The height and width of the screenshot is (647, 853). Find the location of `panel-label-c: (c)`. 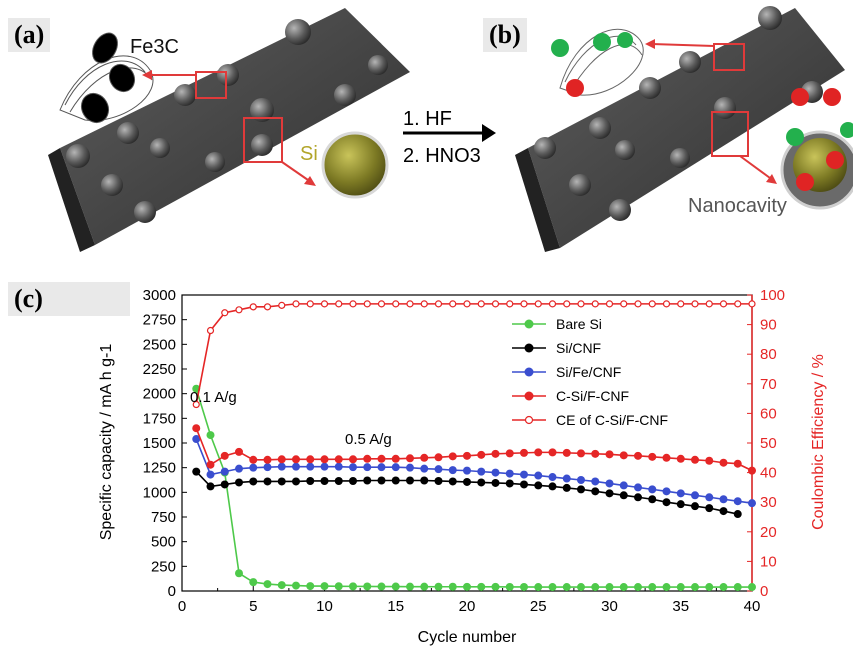

panel-label-c: (c) is located at coordinates (69, 299).